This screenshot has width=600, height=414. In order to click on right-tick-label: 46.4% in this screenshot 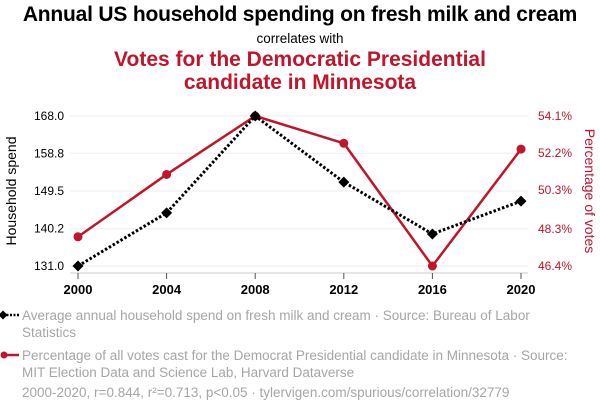, I will do `click(555, 266)`.